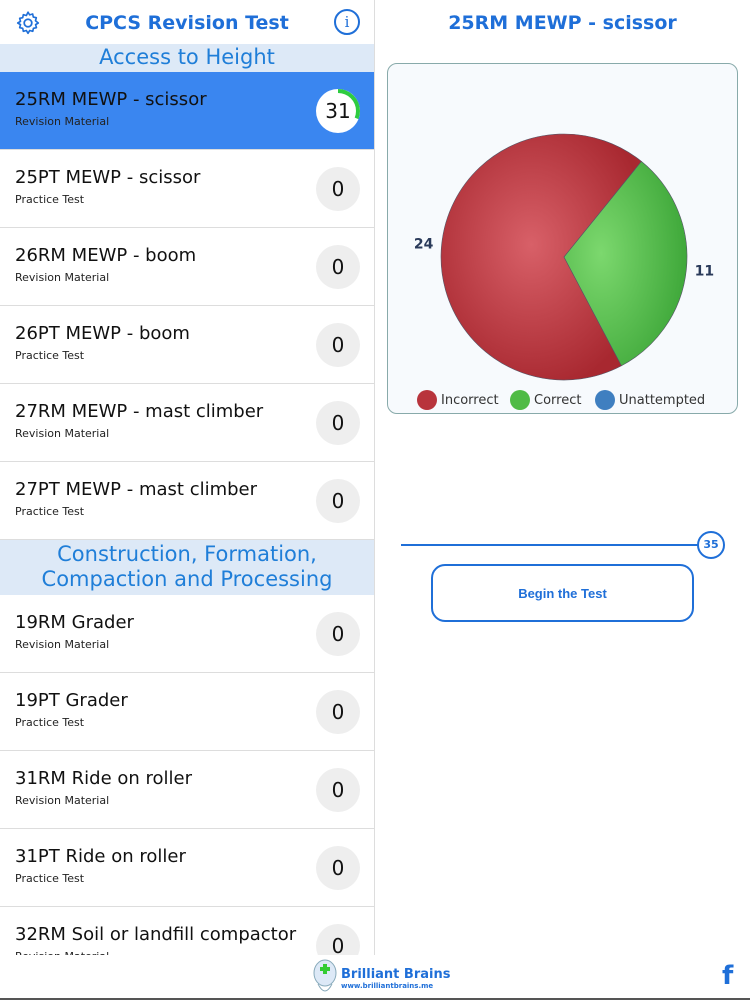 The image size is (750, 1000). I want to click on facebook-icon: f, so click(728, 976).